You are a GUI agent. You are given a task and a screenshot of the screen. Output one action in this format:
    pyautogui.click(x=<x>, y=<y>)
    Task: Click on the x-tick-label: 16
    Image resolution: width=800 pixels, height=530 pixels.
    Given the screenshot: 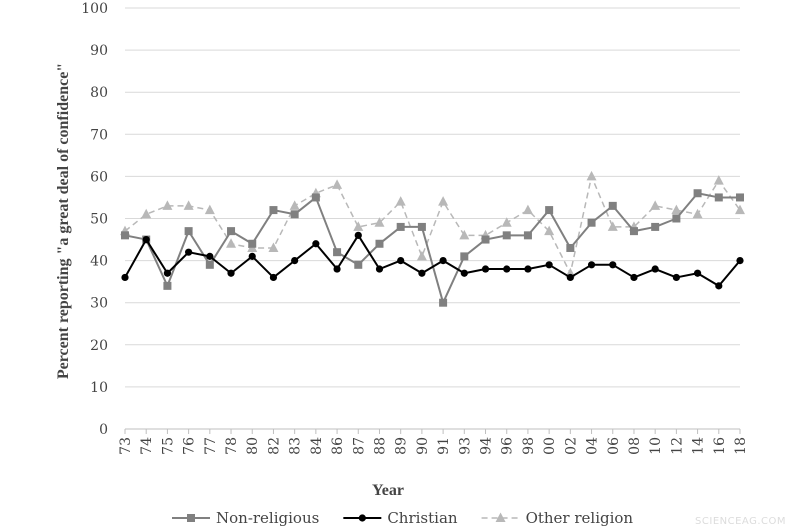 What is the action you would take?
    pyautogui.click(x=720, y=446)
    